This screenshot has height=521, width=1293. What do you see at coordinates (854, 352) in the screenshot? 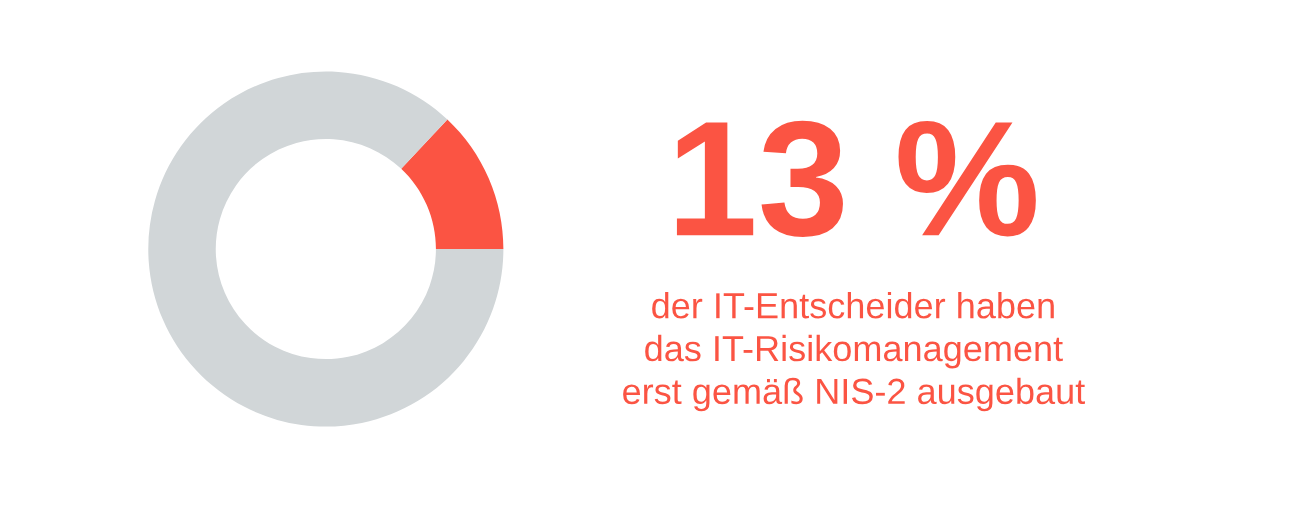
I see `text: der IT-Entscheider haben das IT-Risikomanagement erst gemäß NIS-2 ausgebaut` at bounding box center [854, 352].